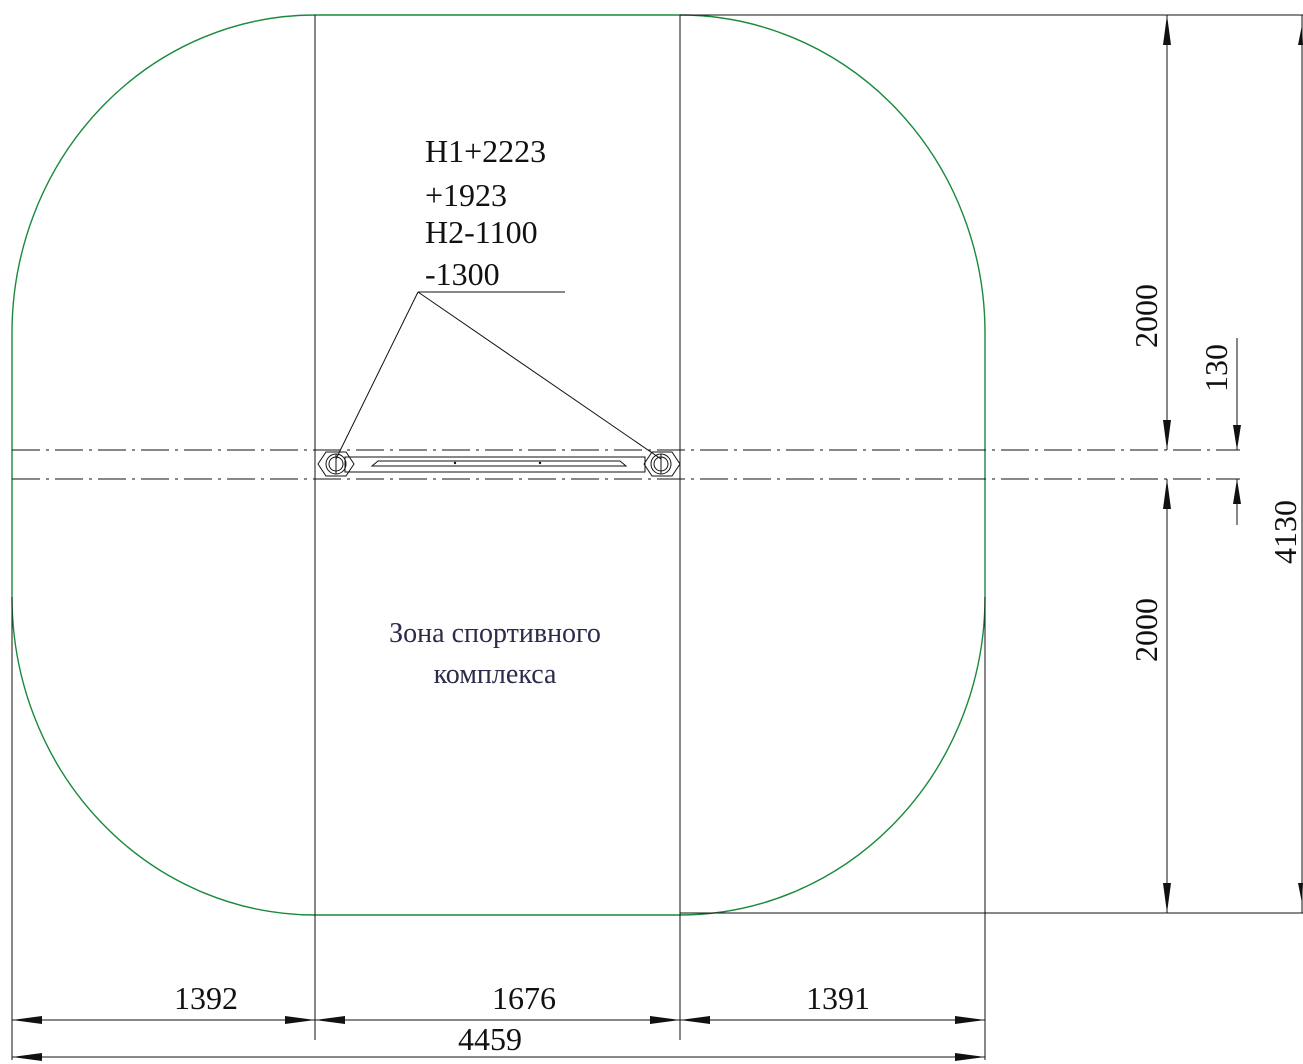  I want to click on dimension-gap: 130, so click(1216, 368).